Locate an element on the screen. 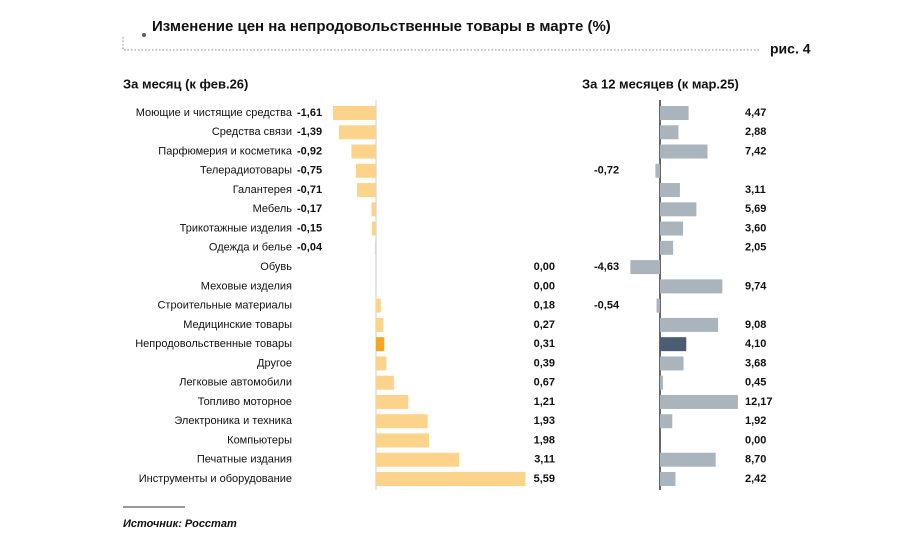 This screenshot has height=542, width=908. subtitle: За месяц (к фев.26) is located at coordinates (185, 83).